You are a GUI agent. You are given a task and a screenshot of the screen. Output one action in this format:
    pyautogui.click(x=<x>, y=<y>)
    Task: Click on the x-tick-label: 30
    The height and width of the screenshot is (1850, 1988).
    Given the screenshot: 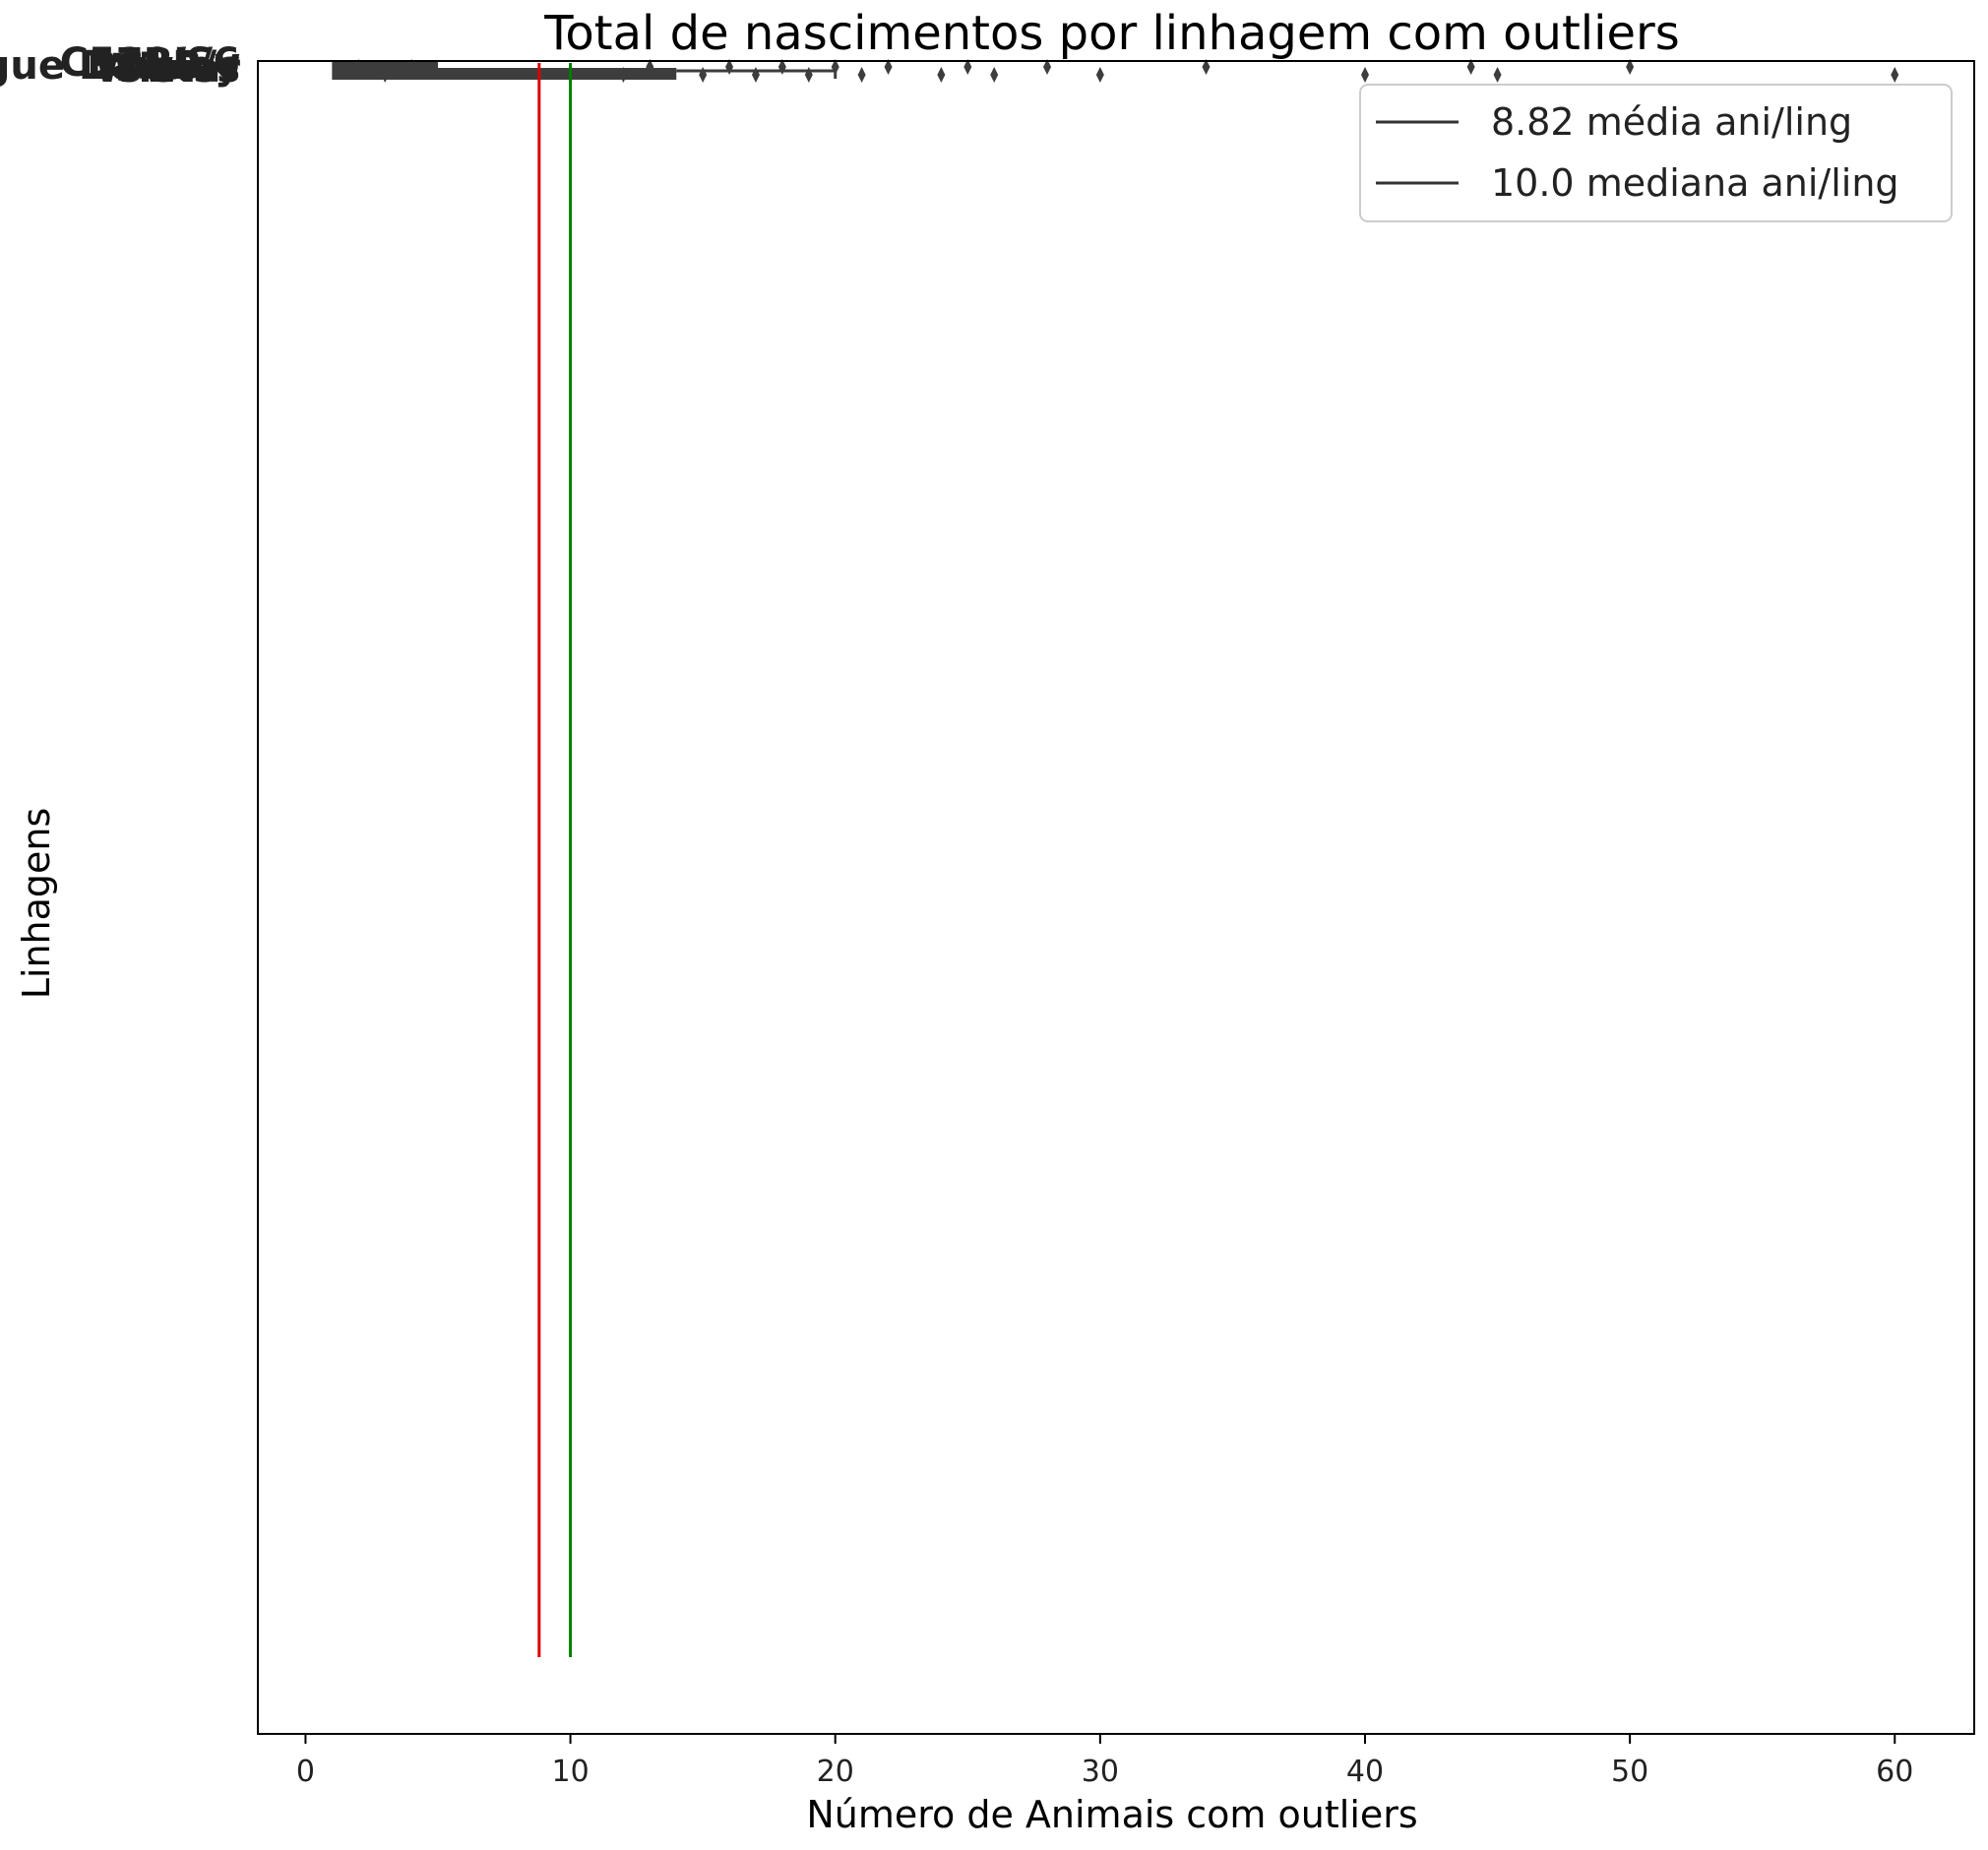 What is the action you would take?
    pyautogui.click(x=1100, y=1772)
    